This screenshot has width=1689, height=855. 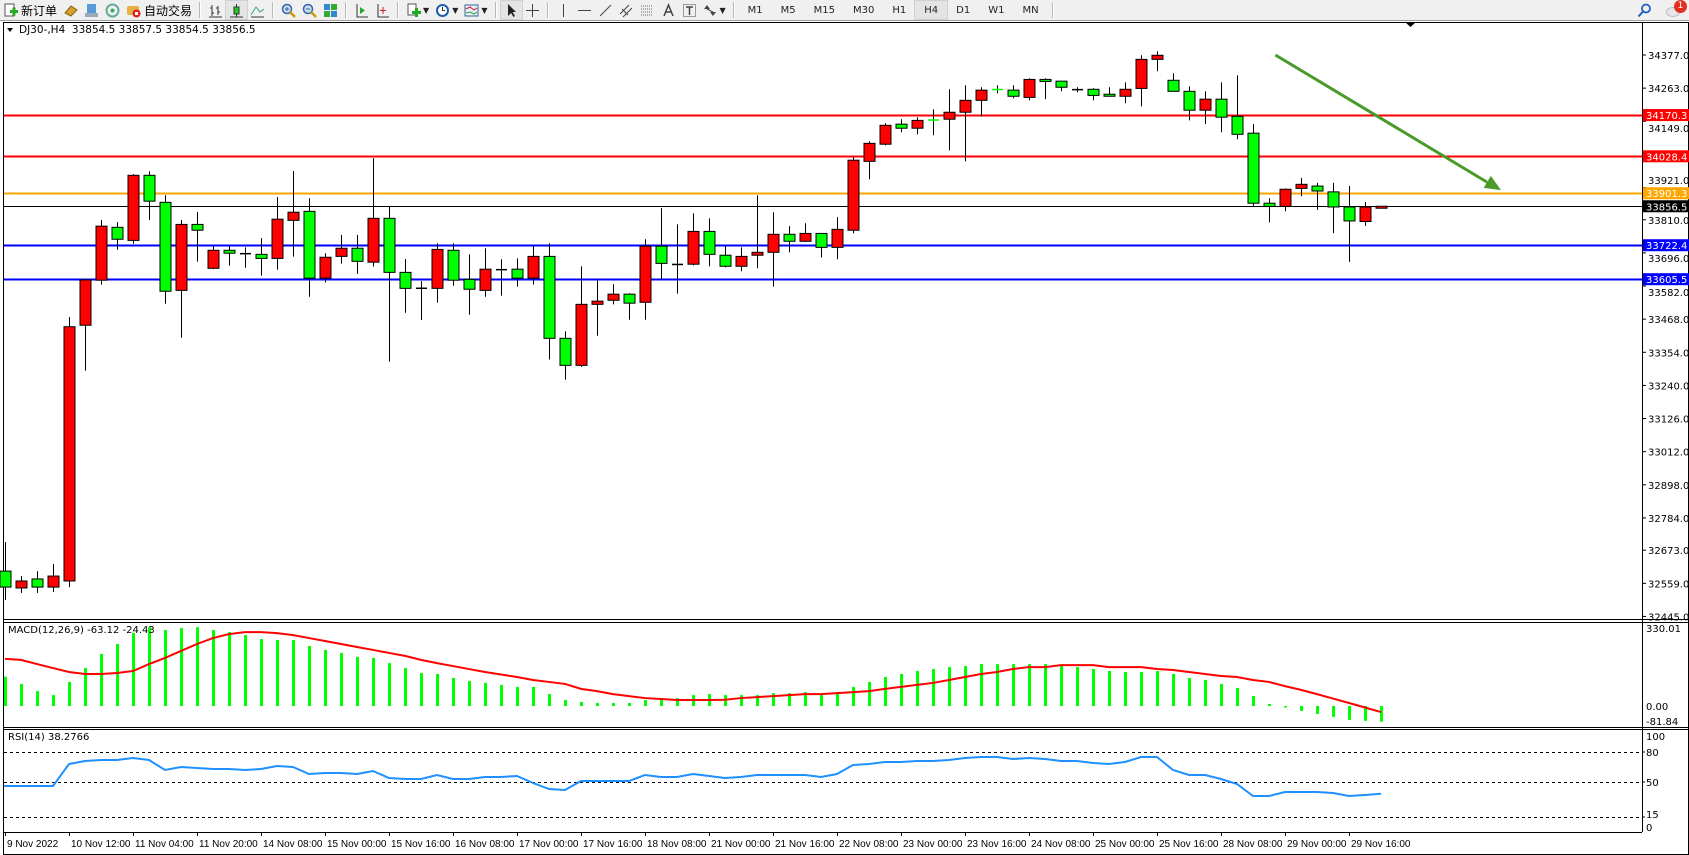 I want to click on timeframe-M1: M1, so click(x=755, y=10).